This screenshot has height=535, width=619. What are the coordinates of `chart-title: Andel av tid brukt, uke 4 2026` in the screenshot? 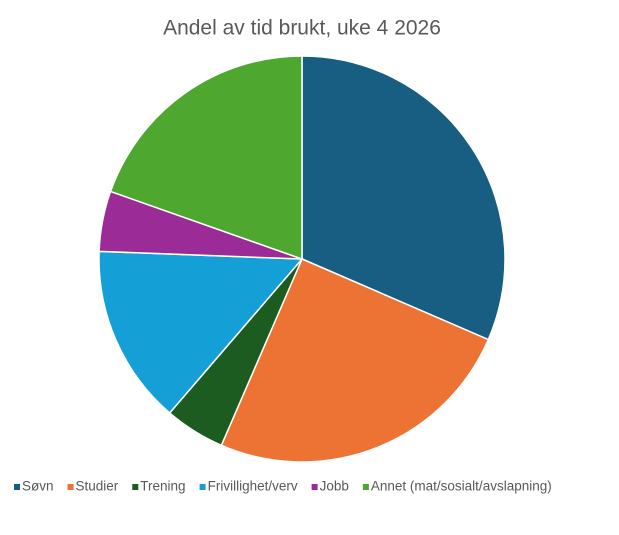 It's located at (302, 28).